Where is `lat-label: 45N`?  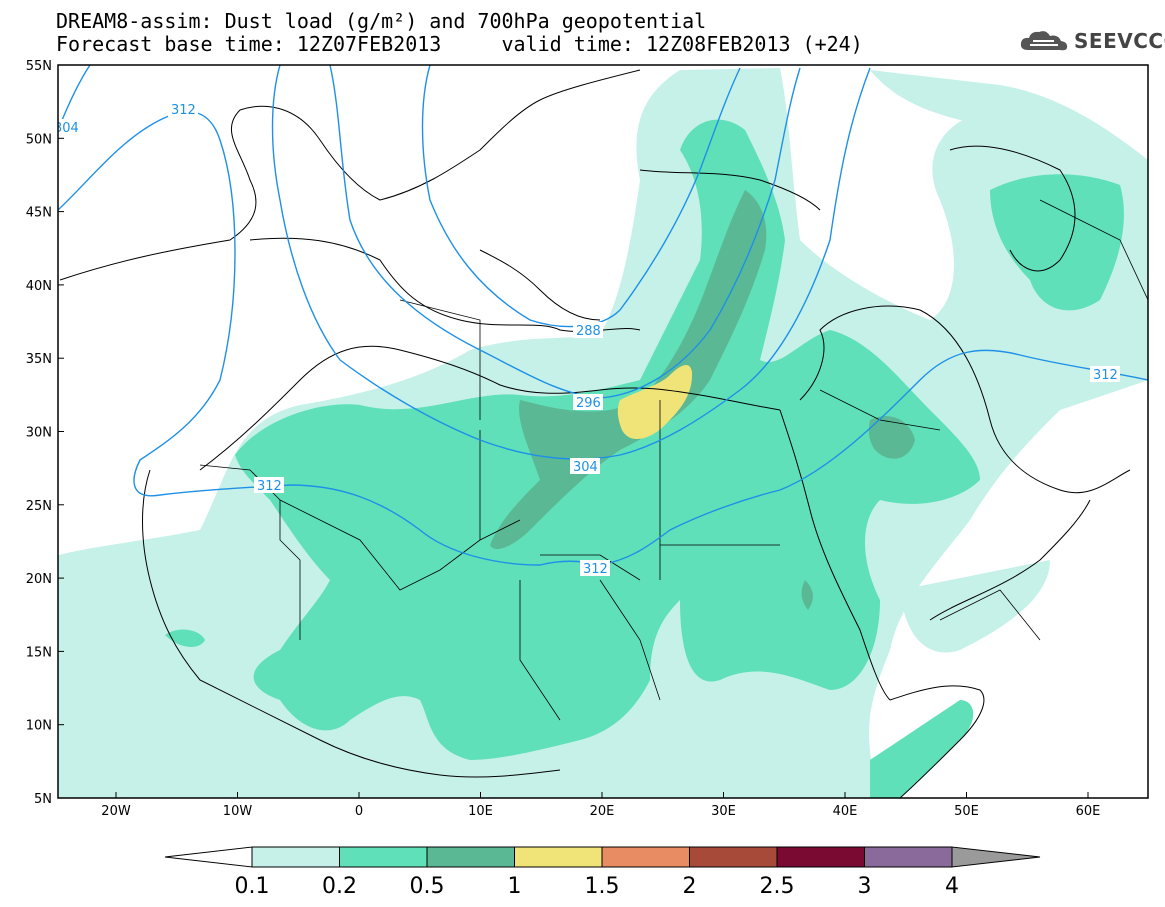
lat-label: 45N is located at coordinates (39, 213).